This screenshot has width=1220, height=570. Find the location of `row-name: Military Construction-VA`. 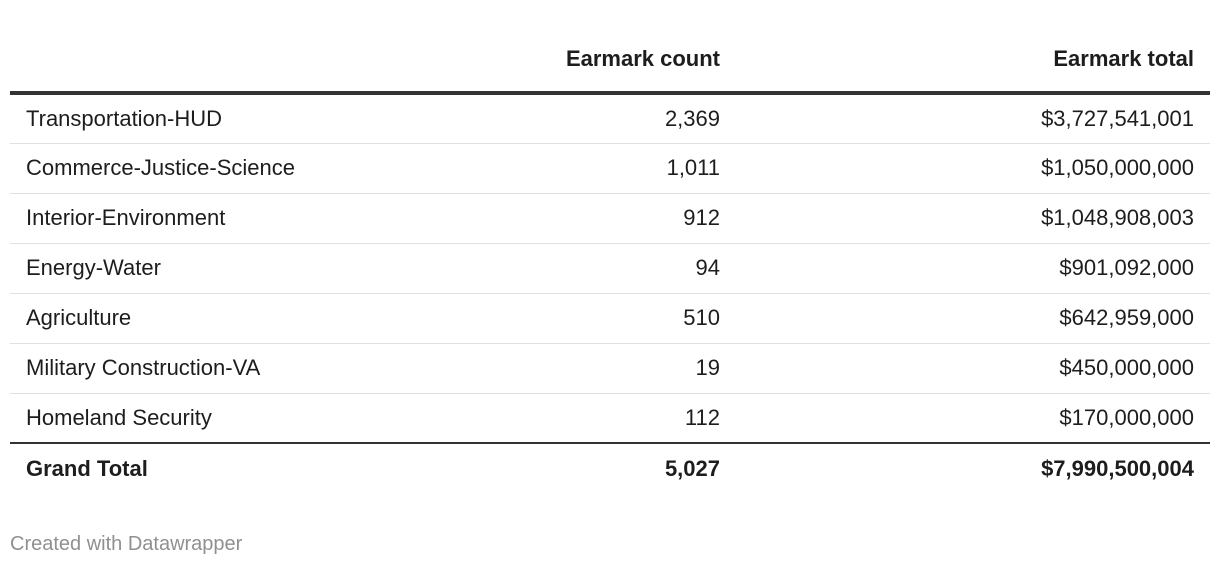

row-name: Military Construction-VA is located at coordinates (220, 368).